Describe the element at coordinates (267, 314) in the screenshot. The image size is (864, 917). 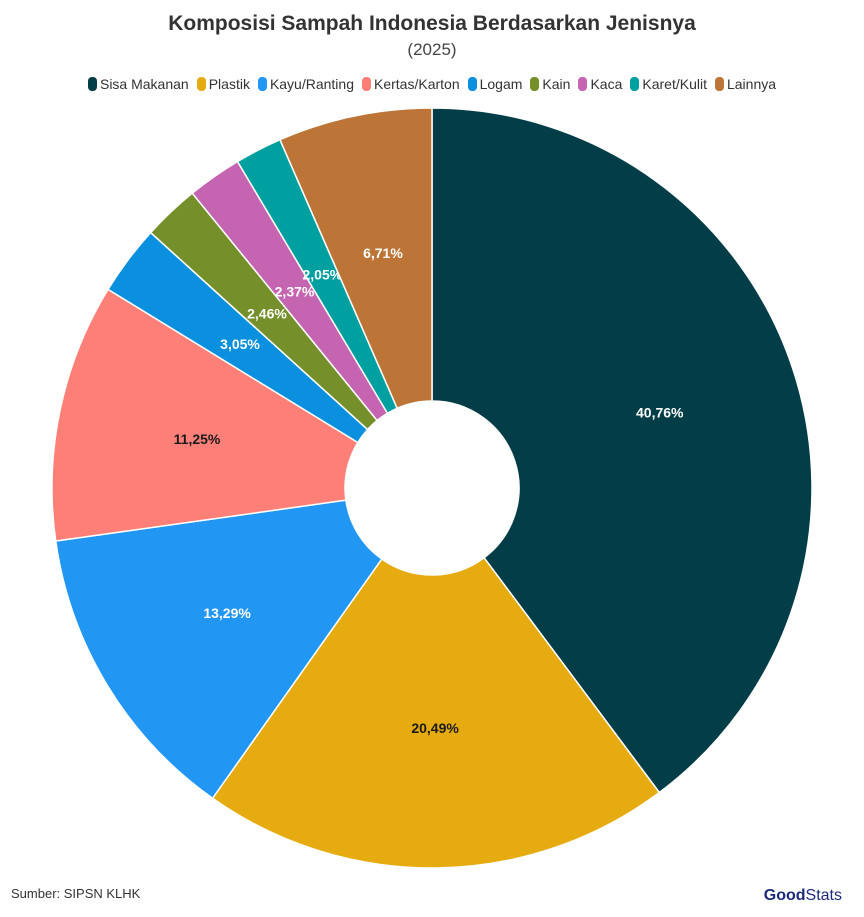
I see `data-label: 2,46%` at that location.